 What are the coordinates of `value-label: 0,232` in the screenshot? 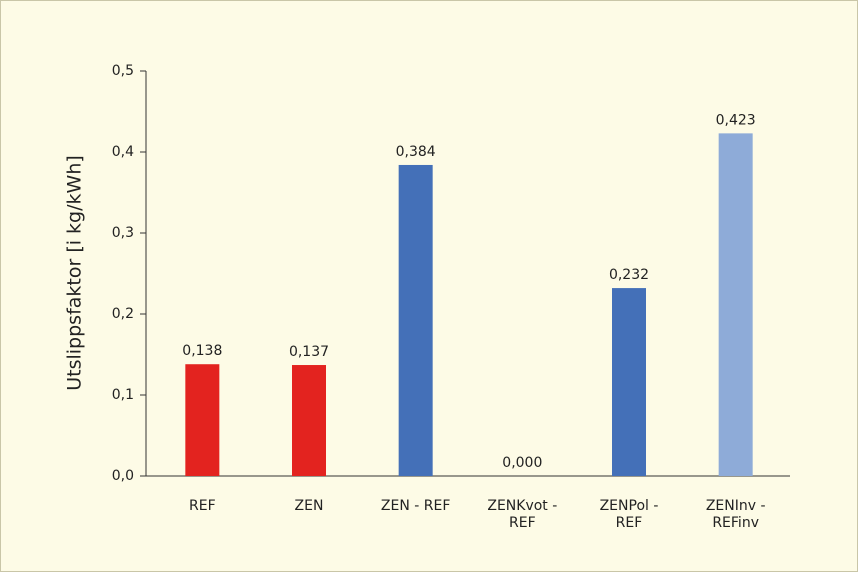 It's located at (629, 275).